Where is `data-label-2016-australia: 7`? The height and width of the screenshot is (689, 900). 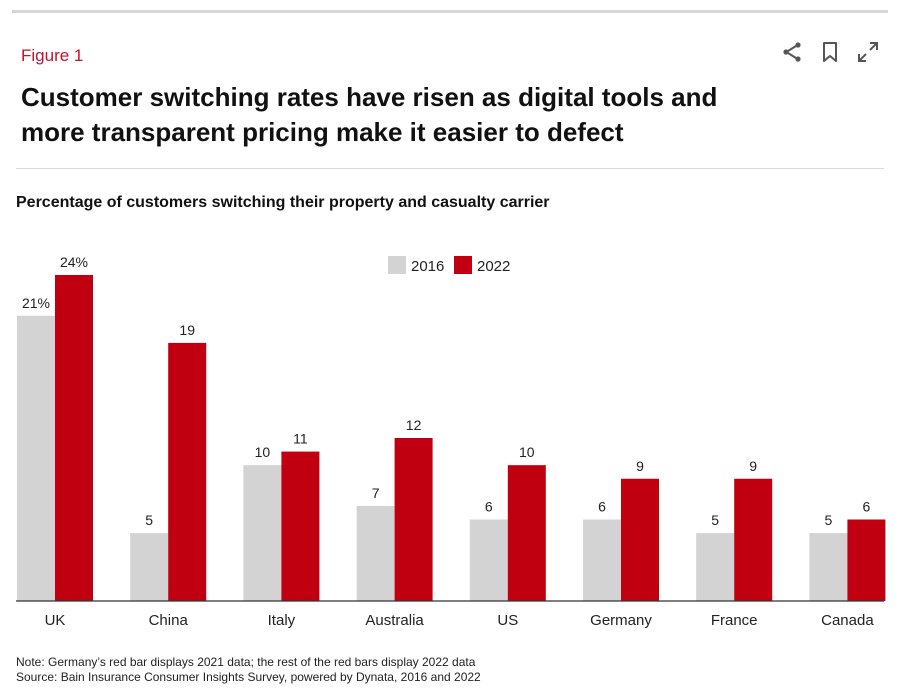 data-label-2016-australia: 7 is located at coordinates (376, 493).